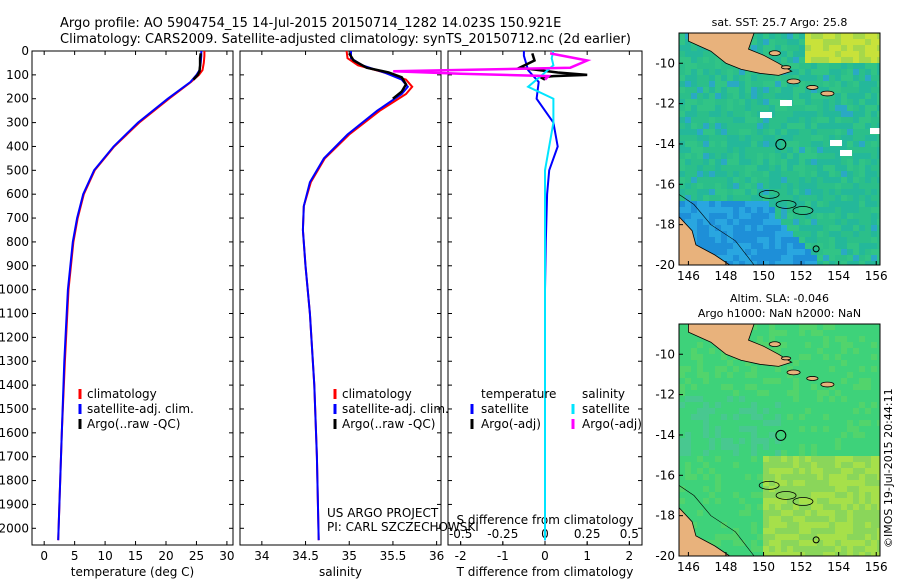 This screenshot has height=584, width=900. What do you see at coordinates (740, 345) in the screenshot?
I see `land-new-guinea` at bounding box center [740, 345].